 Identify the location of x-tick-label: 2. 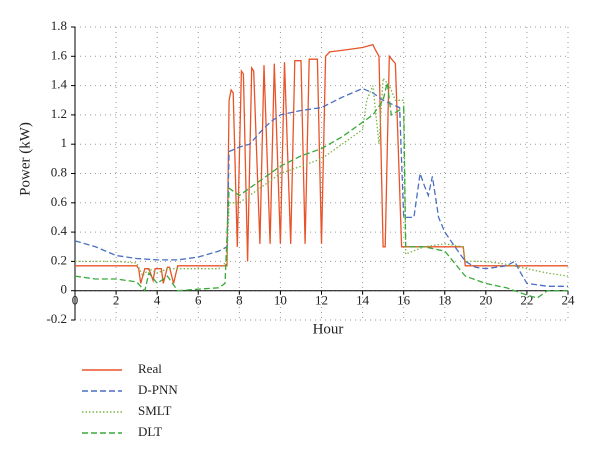
(116, 300).